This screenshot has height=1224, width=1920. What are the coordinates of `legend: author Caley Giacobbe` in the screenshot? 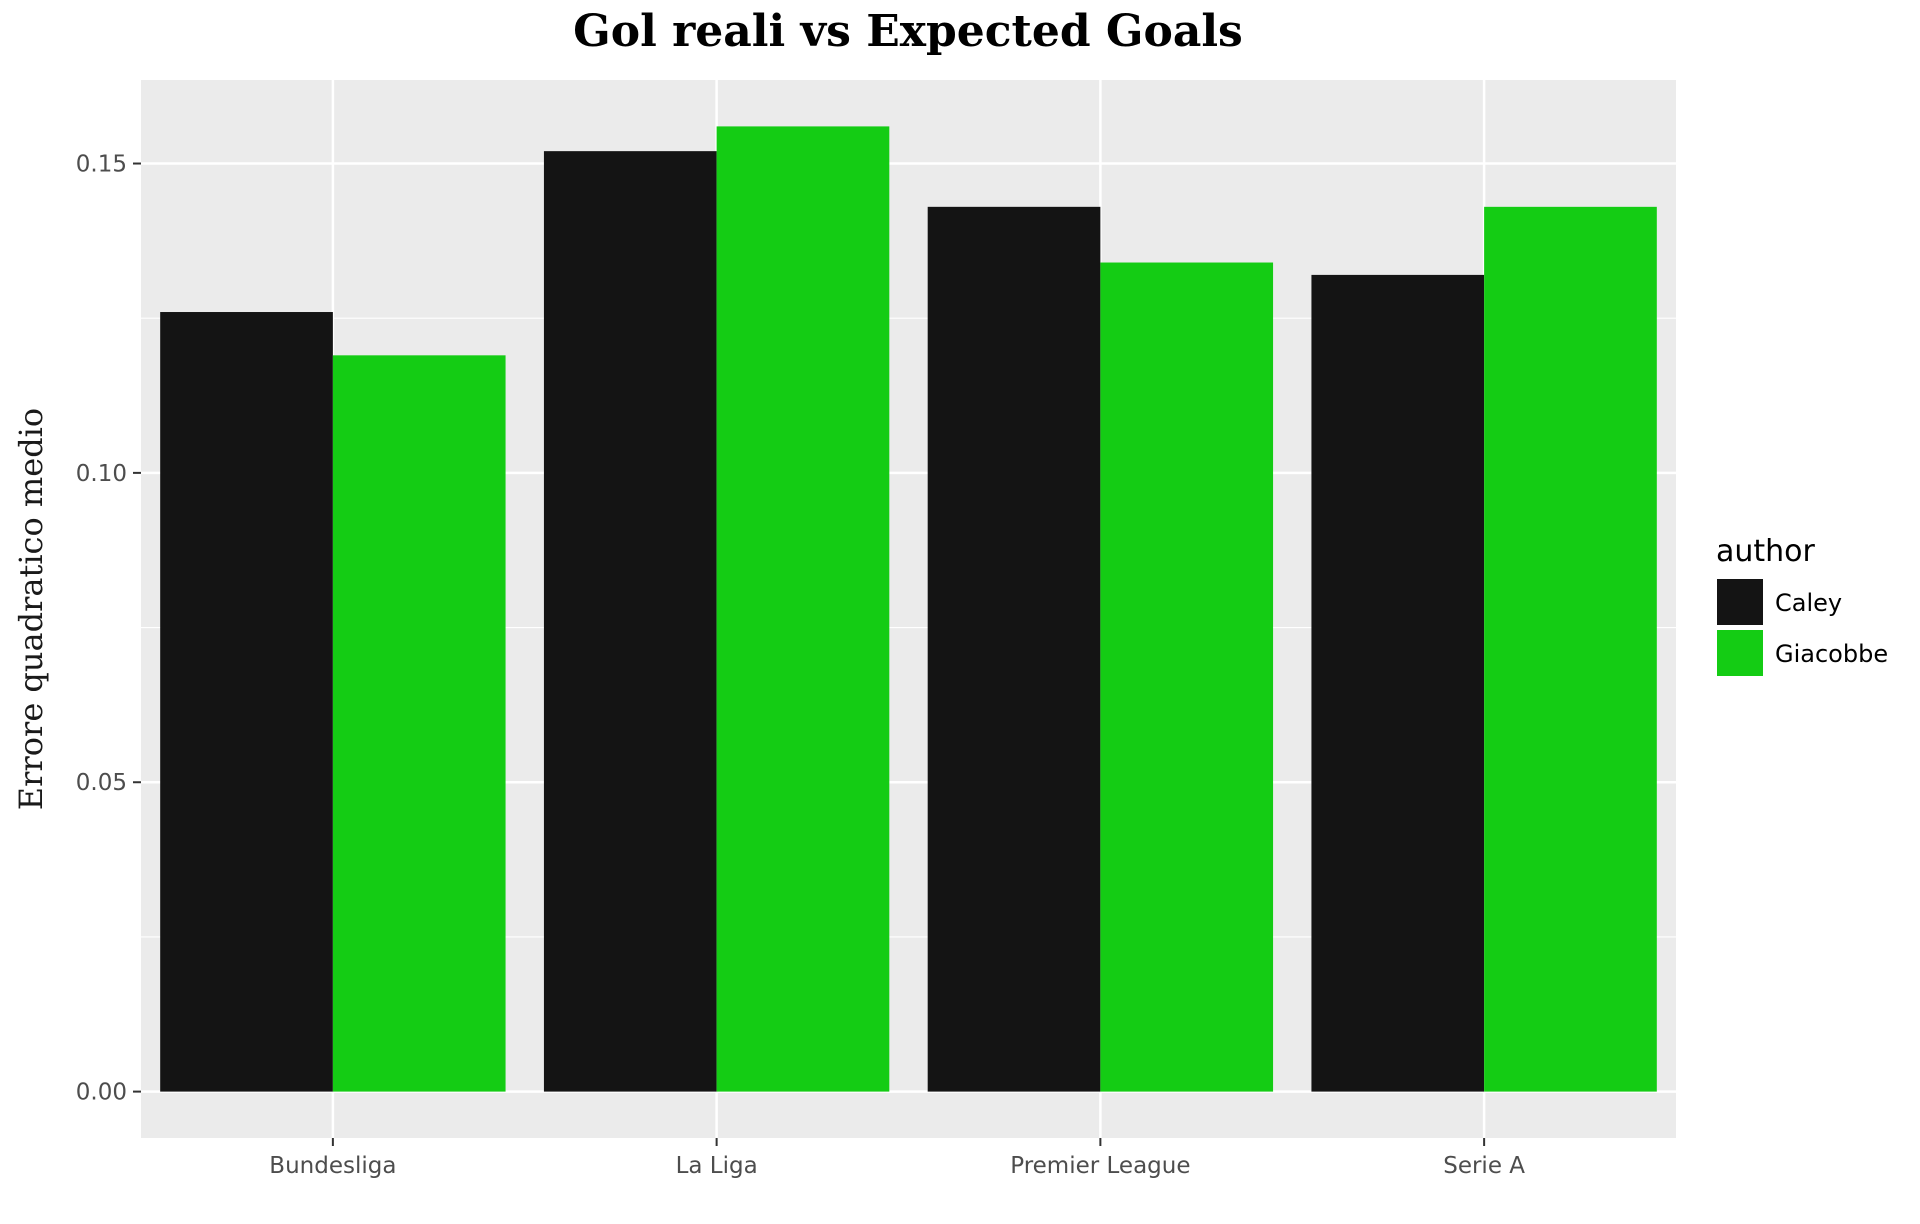 It's located at (1802, 605).